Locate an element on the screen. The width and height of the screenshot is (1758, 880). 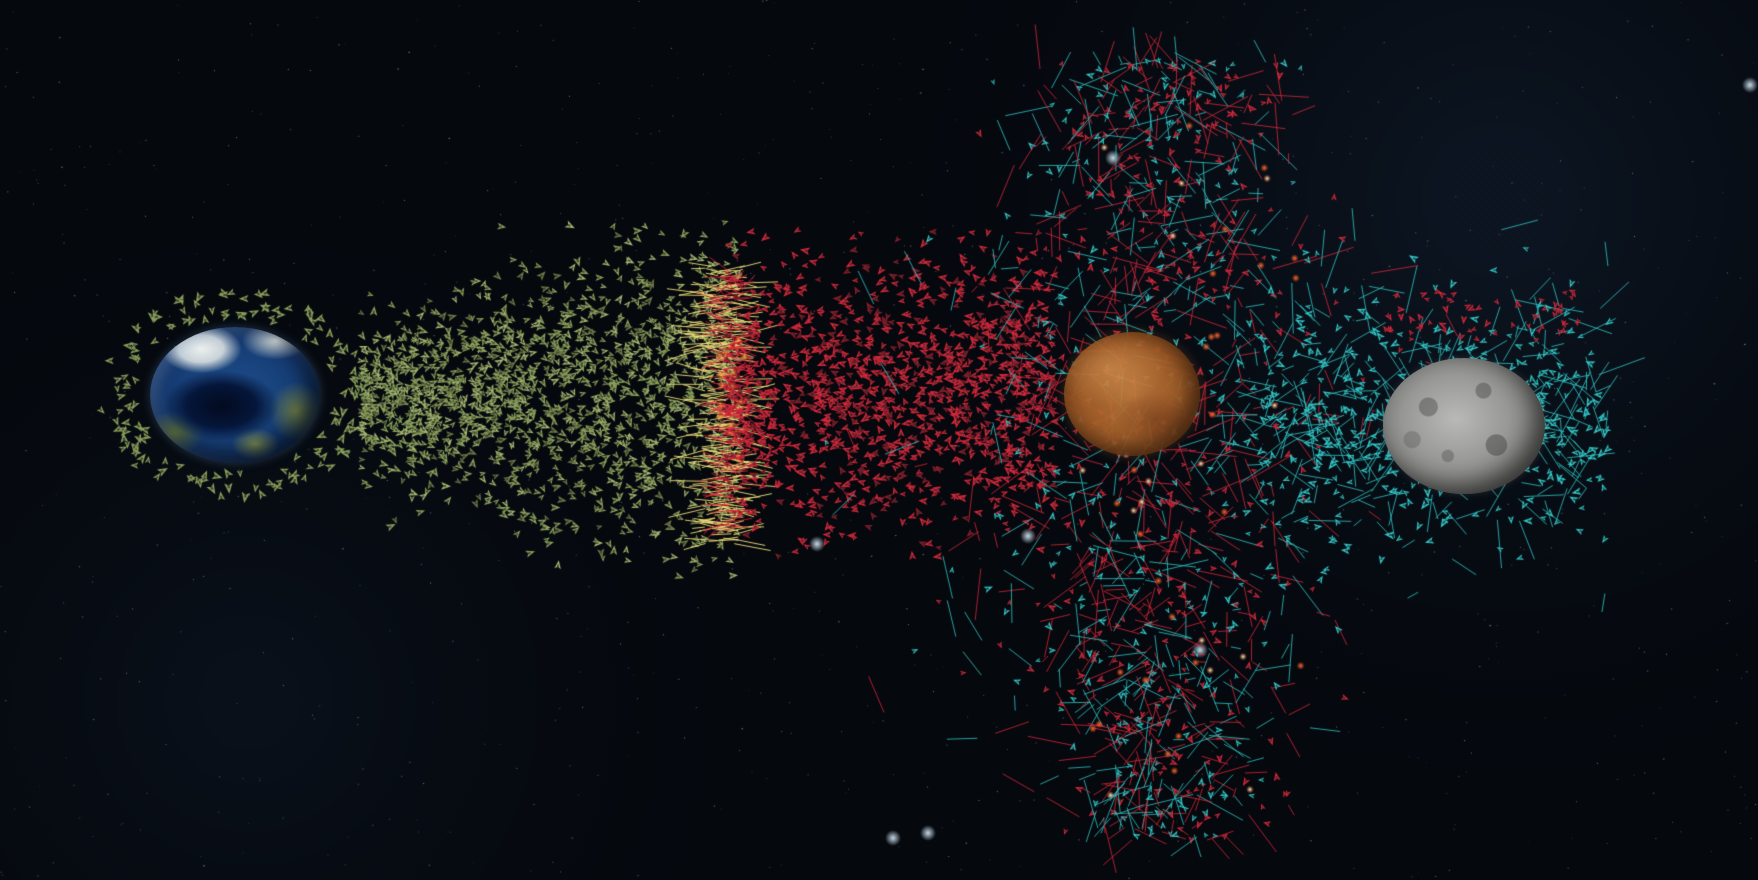
planet-earth is located at coordinates (235, 395).